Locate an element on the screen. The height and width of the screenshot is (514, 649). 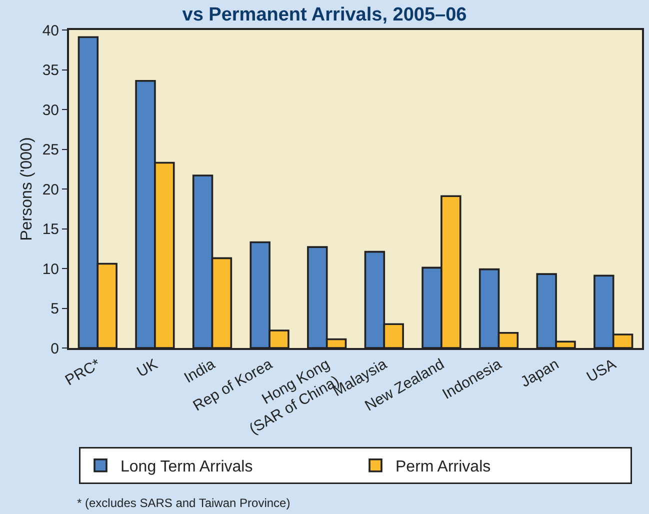
y-tick-label: 25 is located at coordinates (50, 150).